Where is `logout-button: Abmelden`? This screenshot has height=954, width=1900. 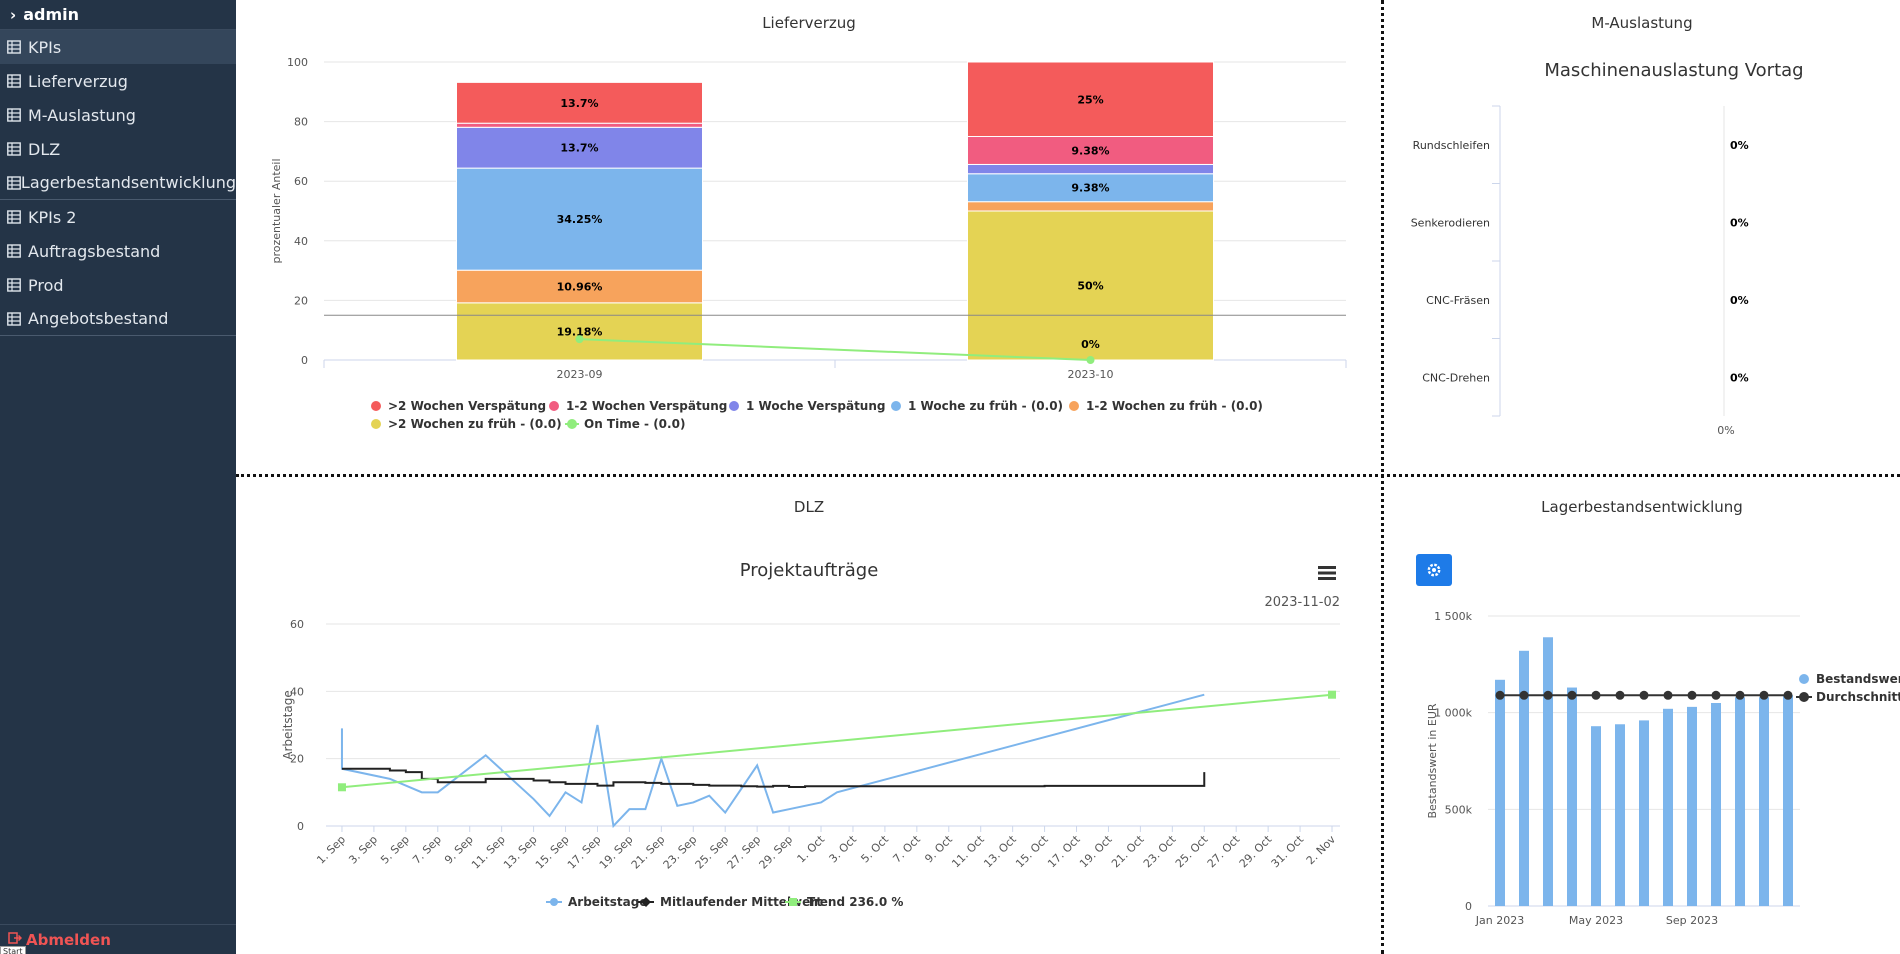 logout-button: Abmelden is located at coordinates (118, 939).